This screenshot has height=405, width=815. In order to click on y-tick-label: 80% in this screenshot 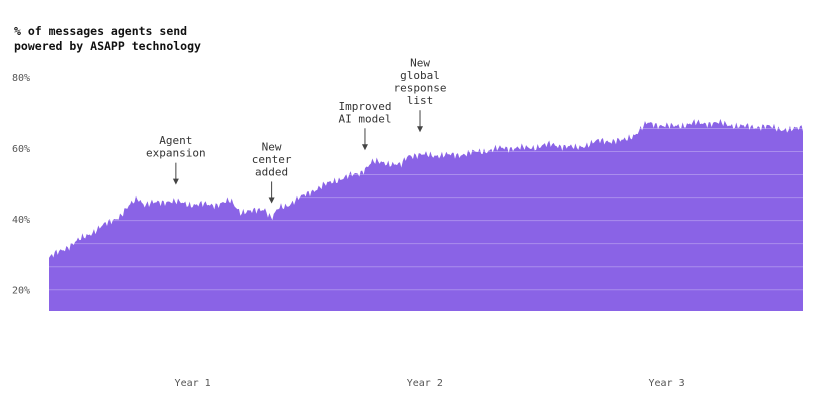, I will do `click(21, 78)`.